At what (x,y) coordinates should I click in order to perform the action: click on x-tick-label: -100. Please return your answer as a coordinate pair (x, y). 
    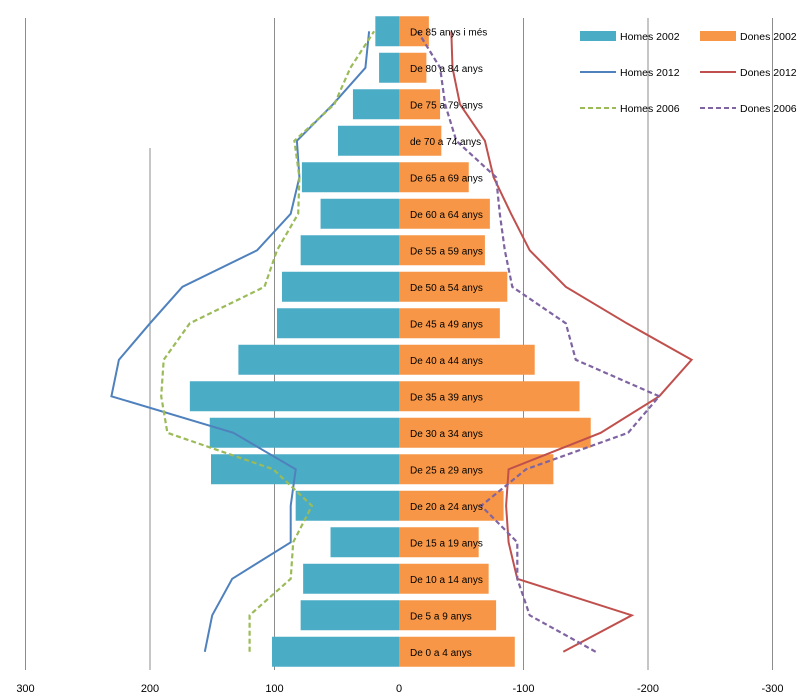
    Looking at the image, I should click on (523, 689).